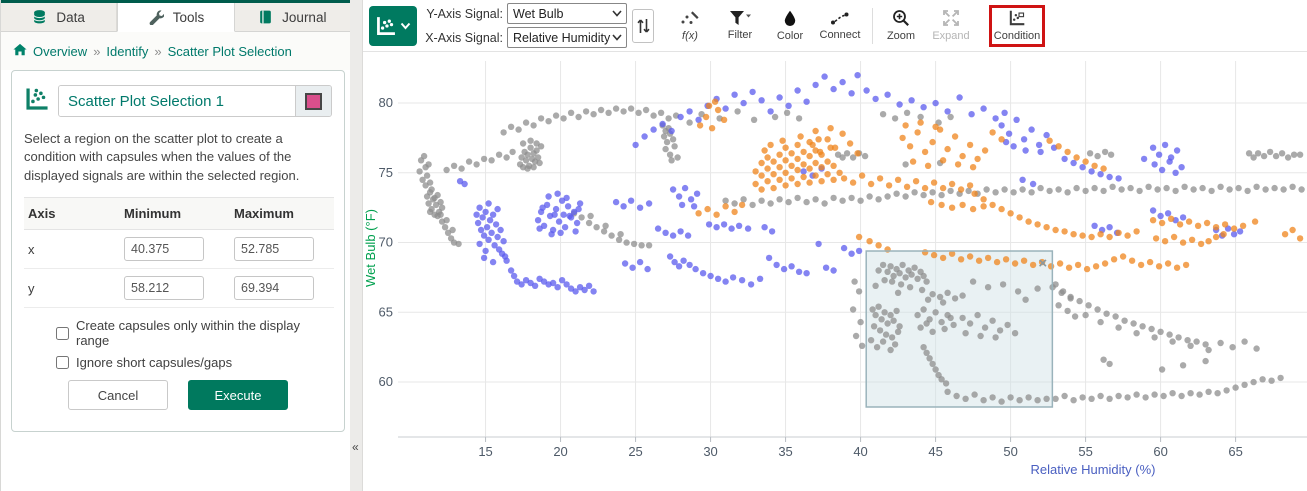  Describe the element at coordinates (274, 288) in the screenshot. I see `y-maximum-input` at that location.